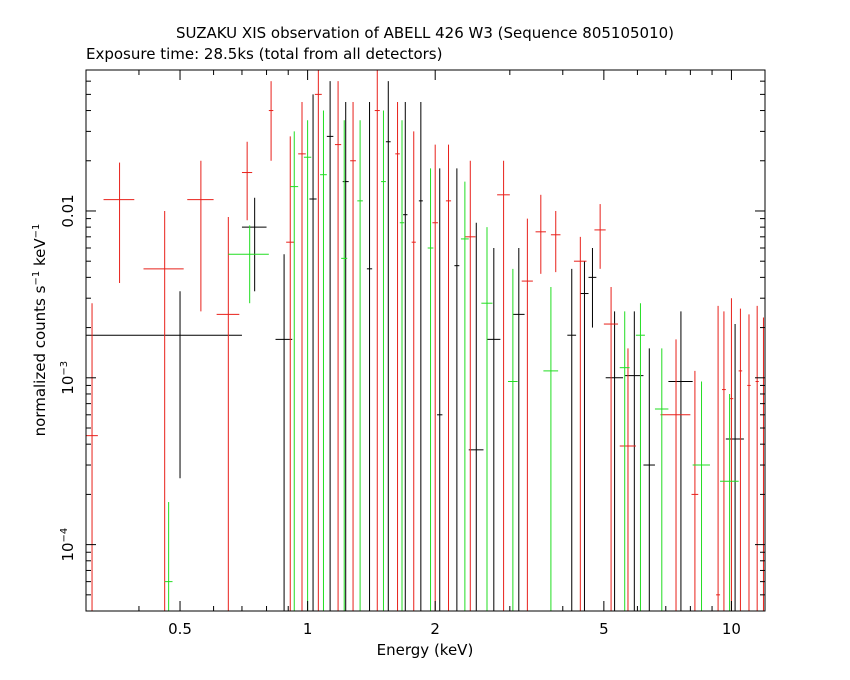 This screenshot has height=680, width=850. Describe the element at coordinates (40, 254) in the screenshot. I see `y-axis-label-mid: keV` at that location.